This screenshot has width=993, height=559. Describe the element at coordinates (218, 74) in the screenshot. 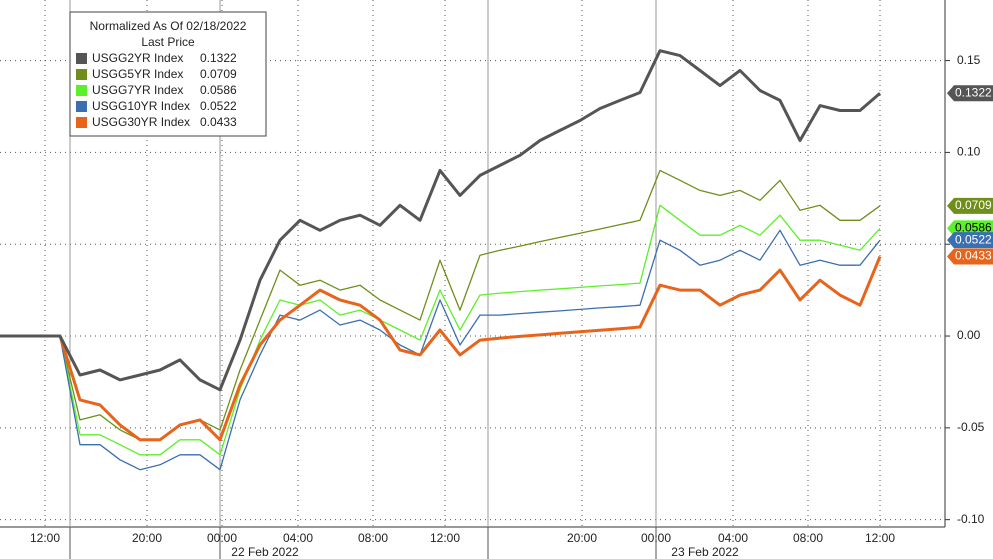

I see `legend-value: 0.0709` at that location.